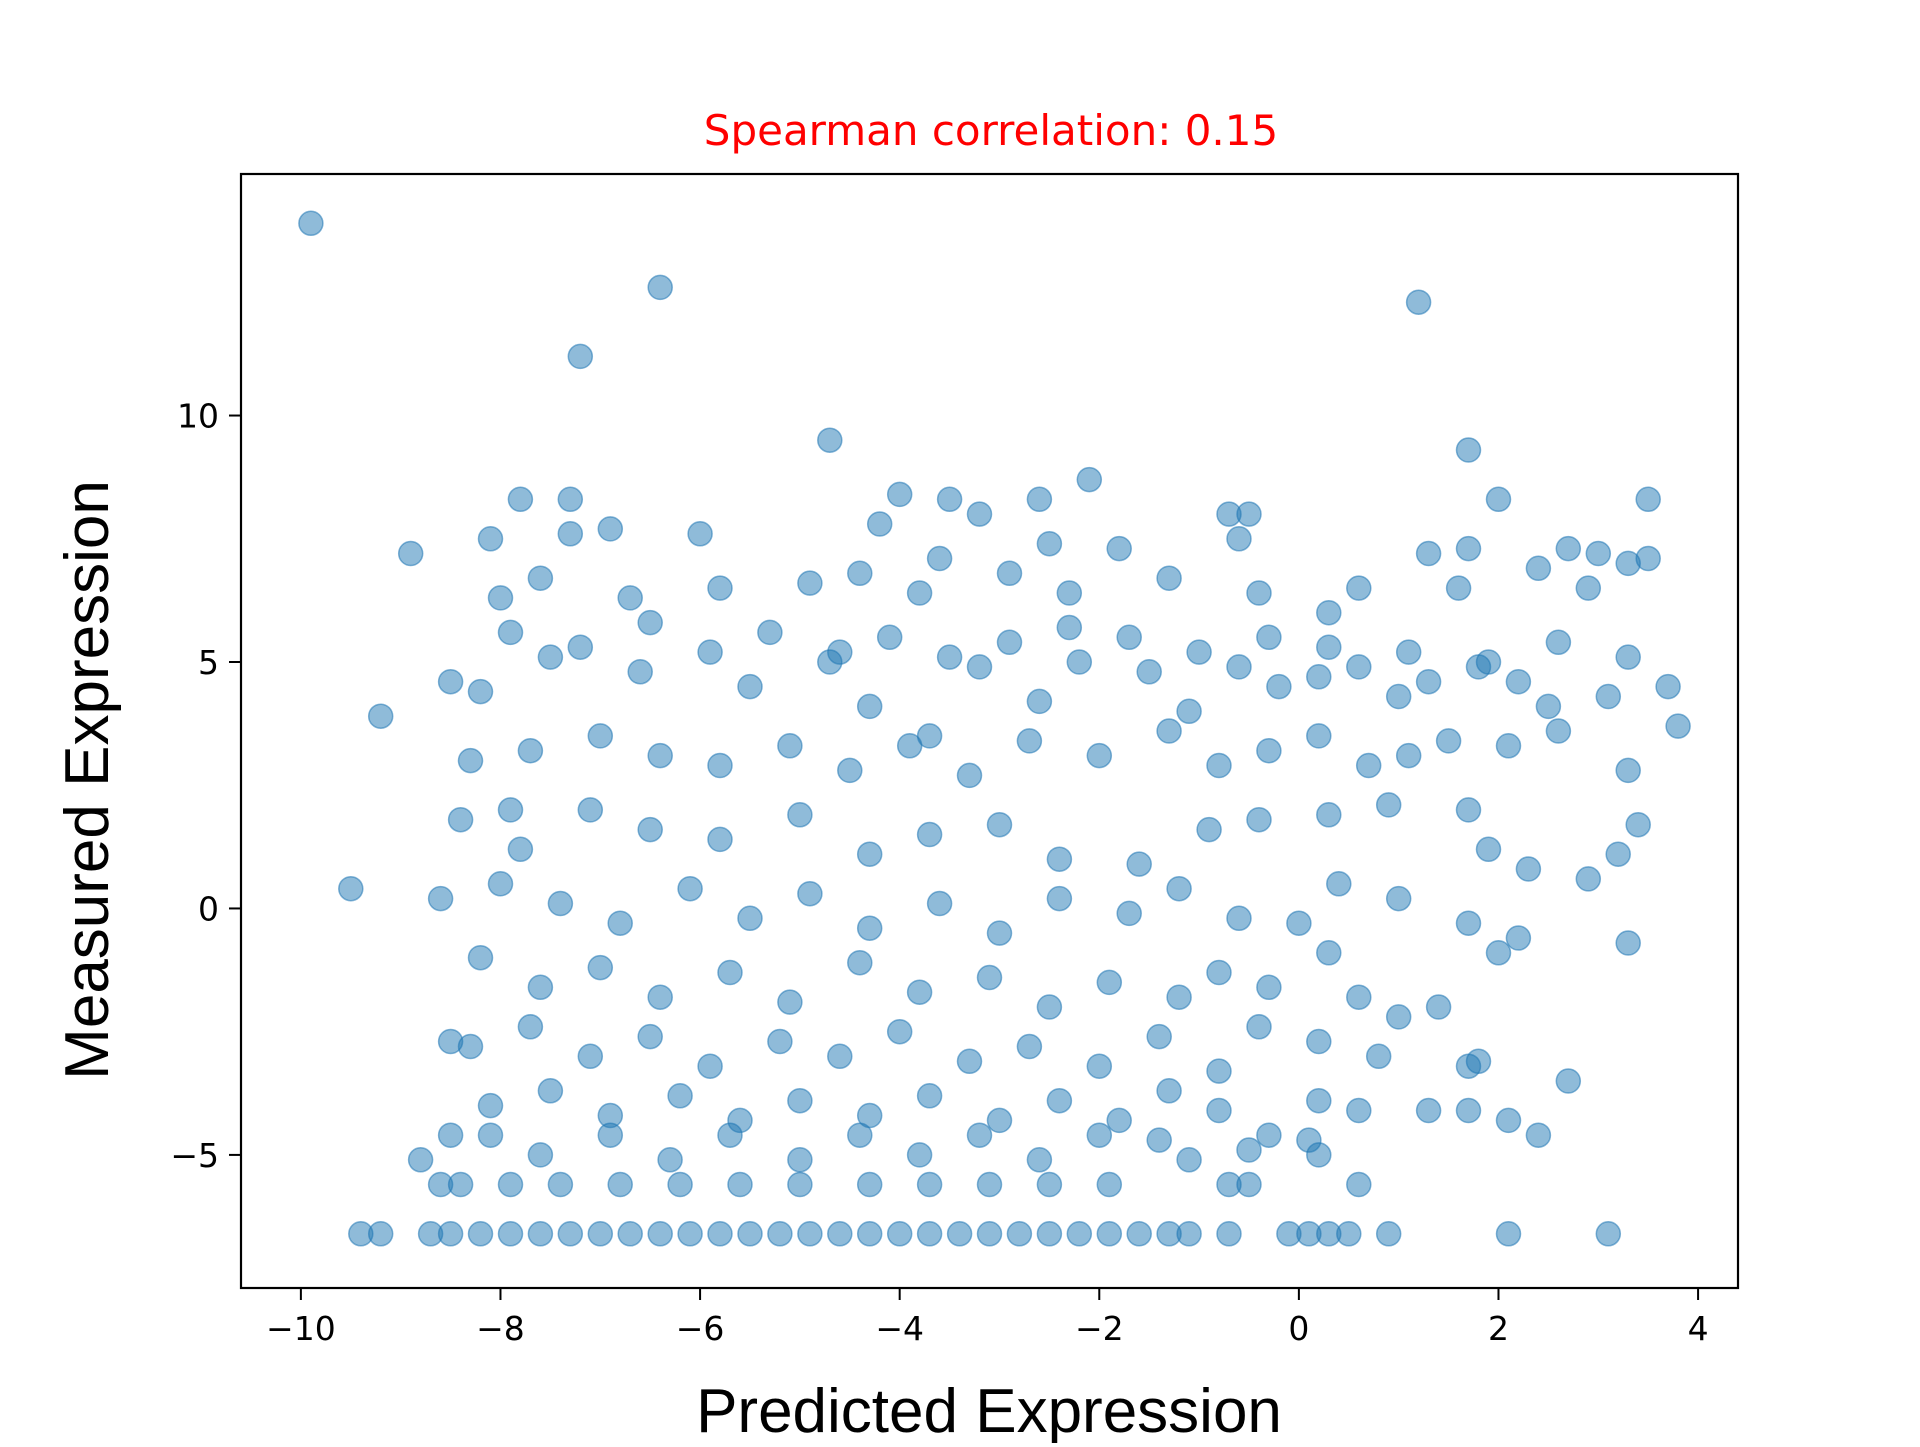 The image size is (1920, 1447). I want to click on x-tick-label: 4, so click(1698, 1328).